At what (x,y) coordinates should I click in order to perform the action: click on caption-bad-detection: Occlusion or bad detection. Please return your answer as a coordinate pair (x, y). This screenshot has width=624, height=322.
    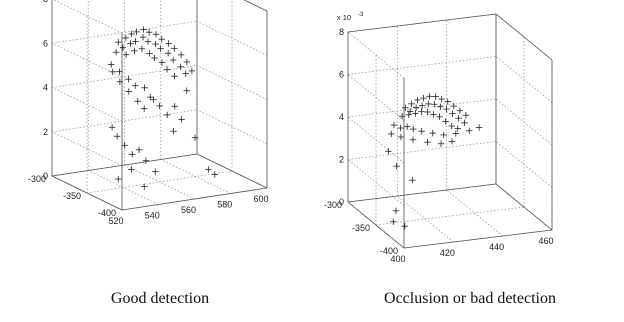
    Looking at the image, I should click on (470, 298).